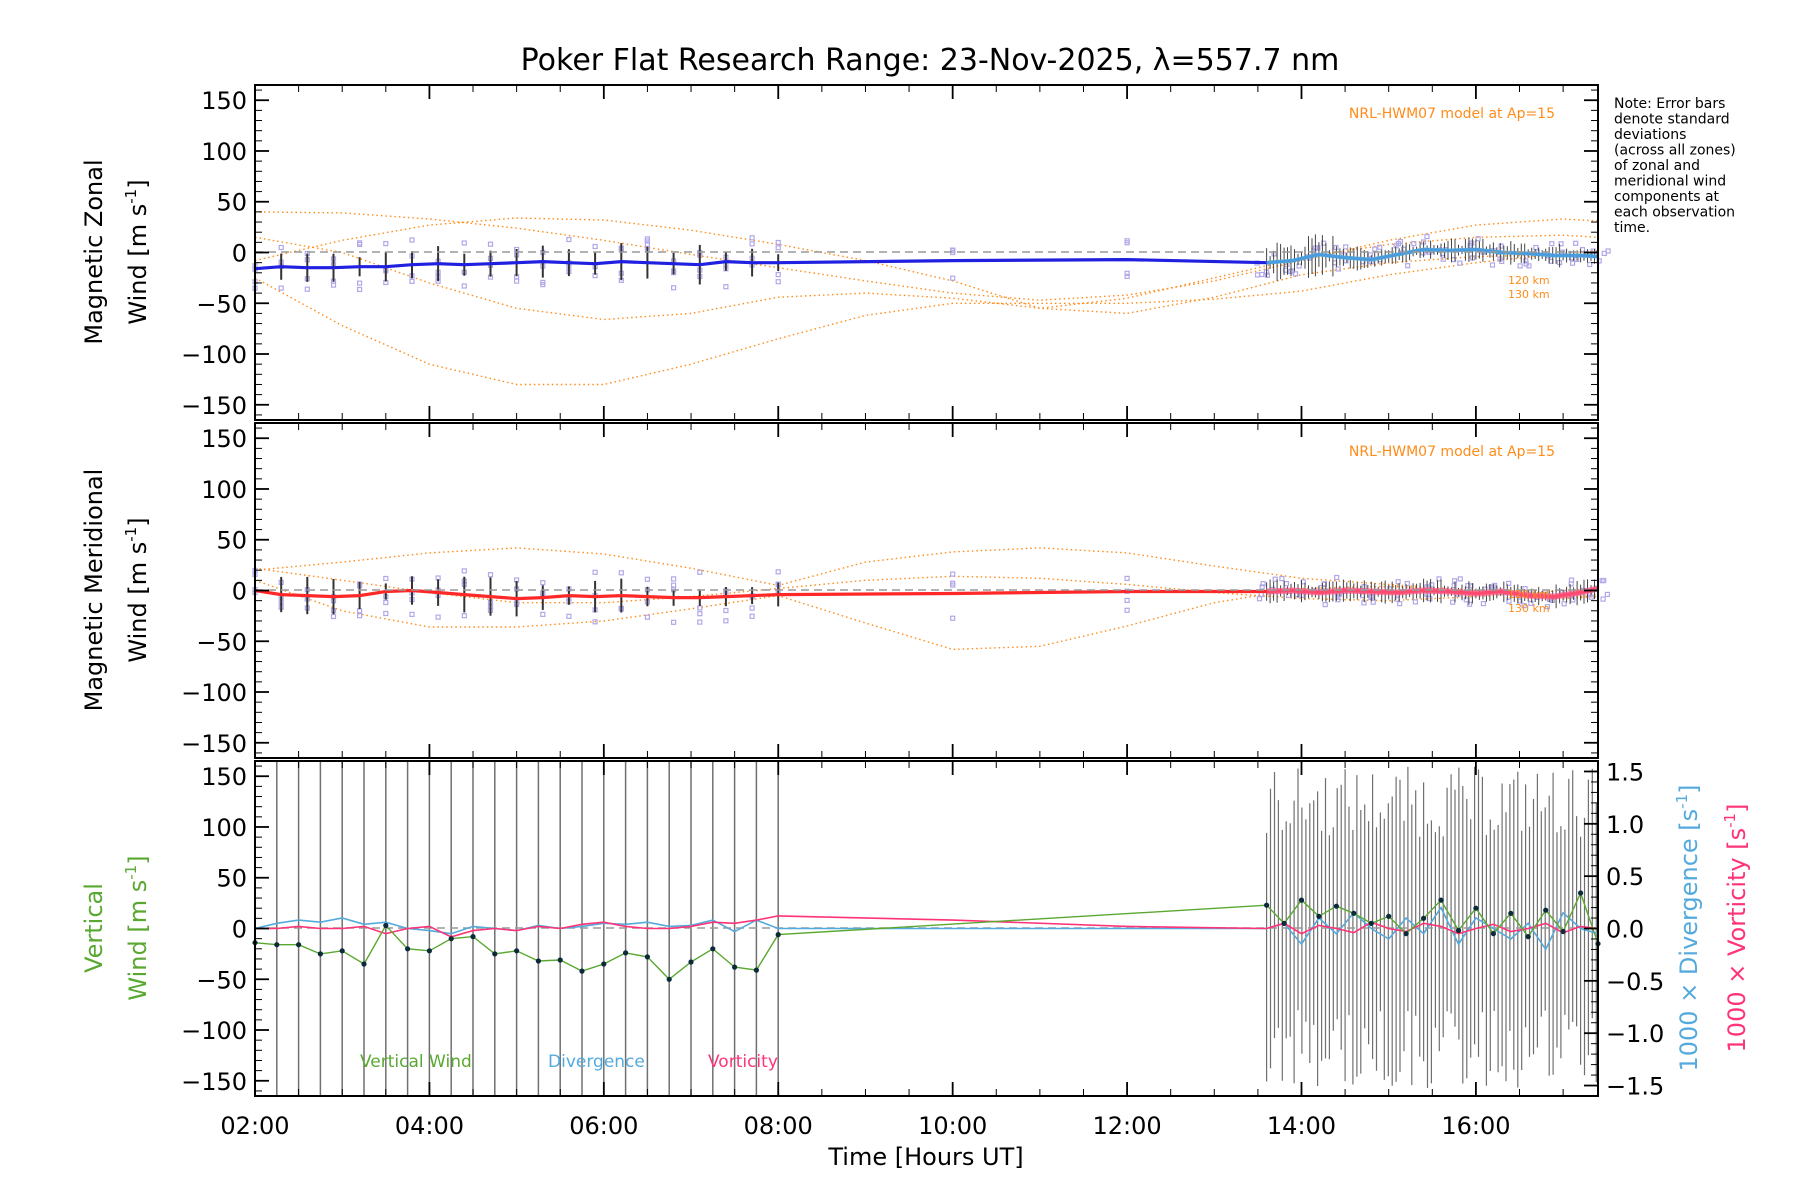 The image size is (1800, 1200). Describe the element at coordinates (214, 744) in the screenshot. I see `meridional-y-tick-label: −150` at that location.